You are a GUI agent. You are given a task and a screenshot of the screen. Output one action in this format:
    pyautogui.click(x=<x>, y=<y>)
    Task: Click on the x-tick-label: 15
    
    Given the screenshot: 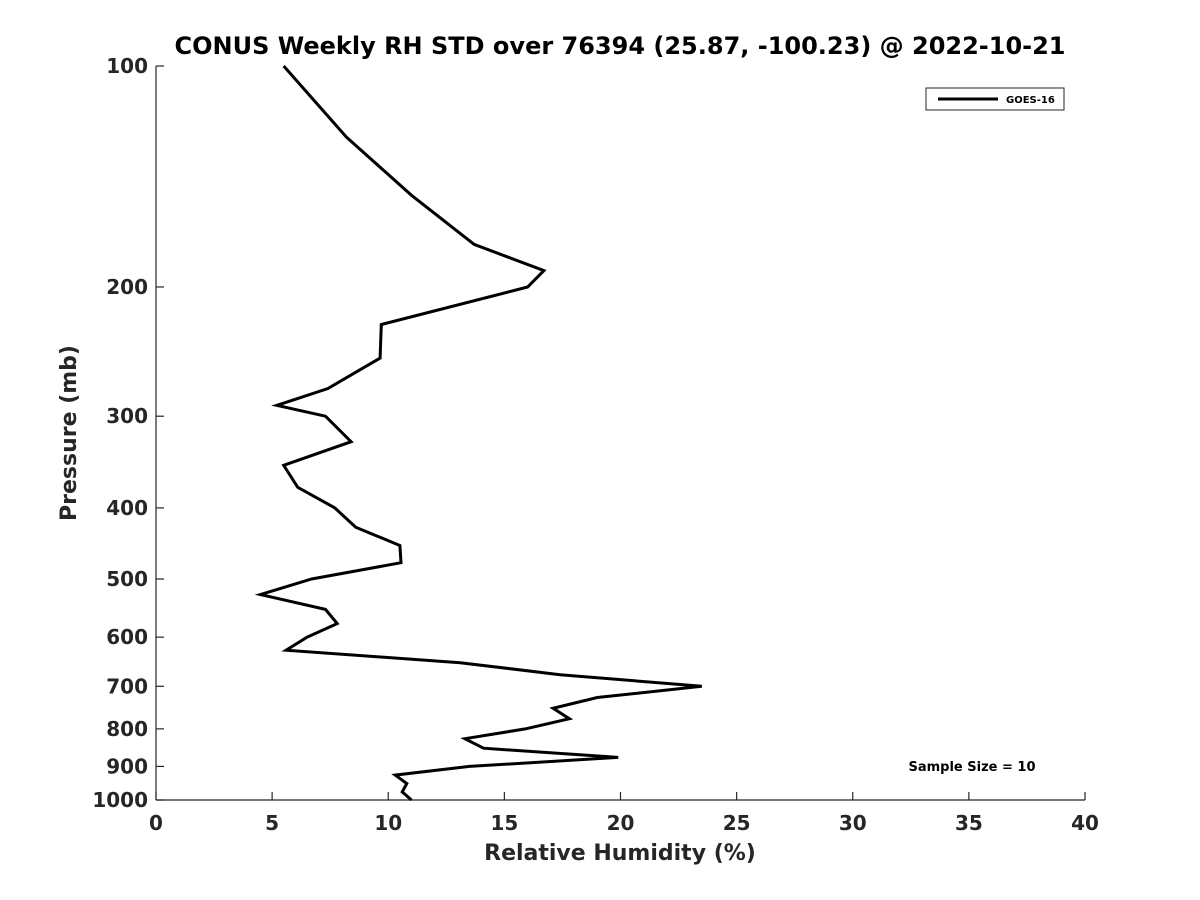 What is the action you would take?
    pyautogui.click(x=504, y=823)
    